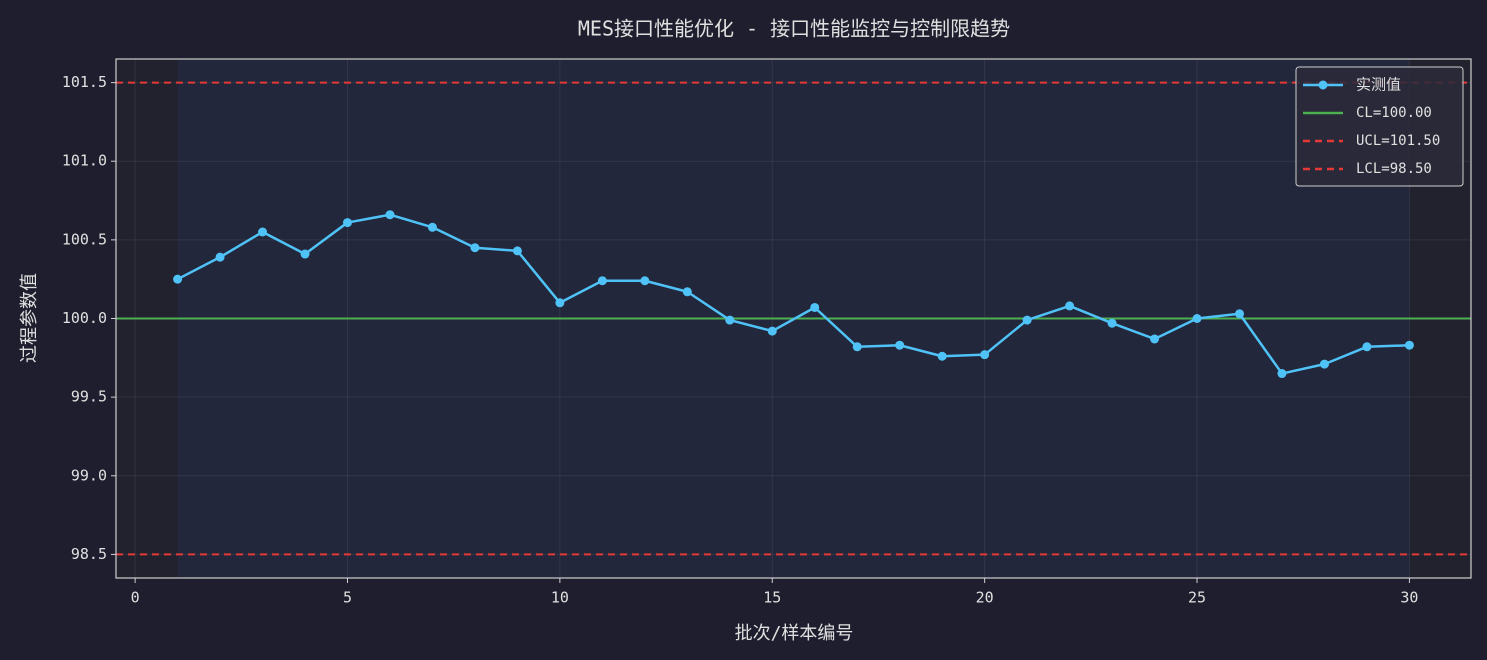  Describe the element at coordinates (1197, 598) in the screenshot. I see `x-tick-label: 25` at that location.